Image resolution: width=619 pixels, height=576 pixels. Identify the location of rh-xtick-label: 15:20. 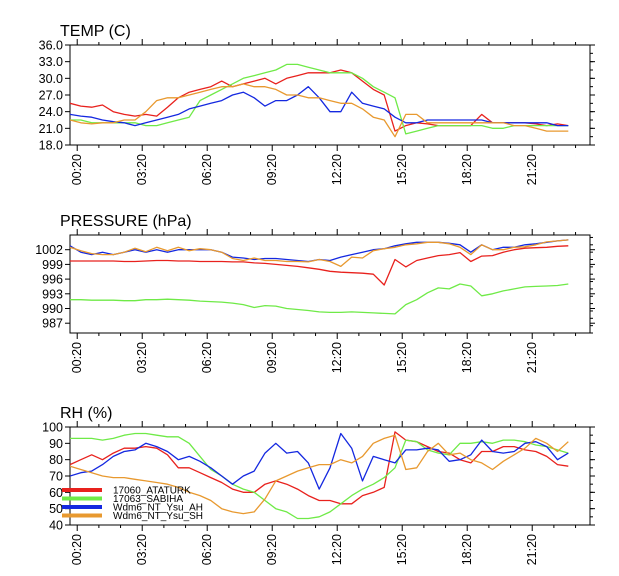
(402, 549).